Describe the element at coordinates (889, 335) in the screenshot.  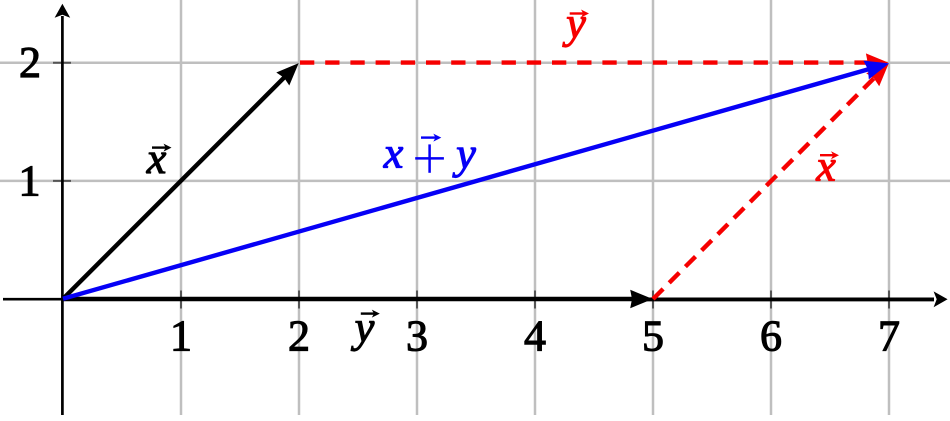
I see `svg-text: 7` at that location.